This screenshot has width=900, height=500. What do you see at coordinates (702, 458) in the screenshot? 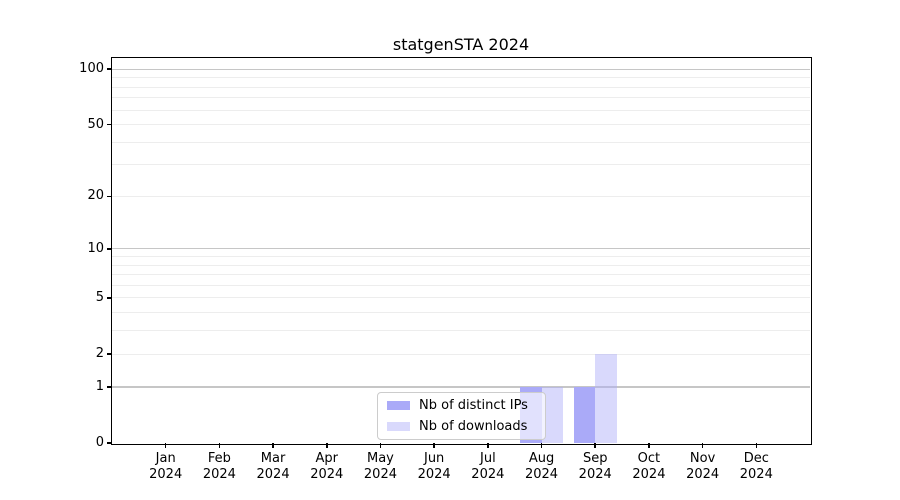
I see `x-tick-month: Nov` at bounding box center [702, 458].